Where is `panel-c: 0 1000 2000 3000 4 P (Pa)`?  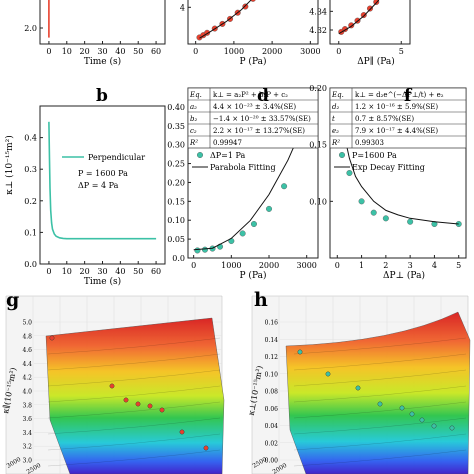
panel-c: 0 1000 2000 3000 4 P (Pa) is located at coordinates (250, 33).